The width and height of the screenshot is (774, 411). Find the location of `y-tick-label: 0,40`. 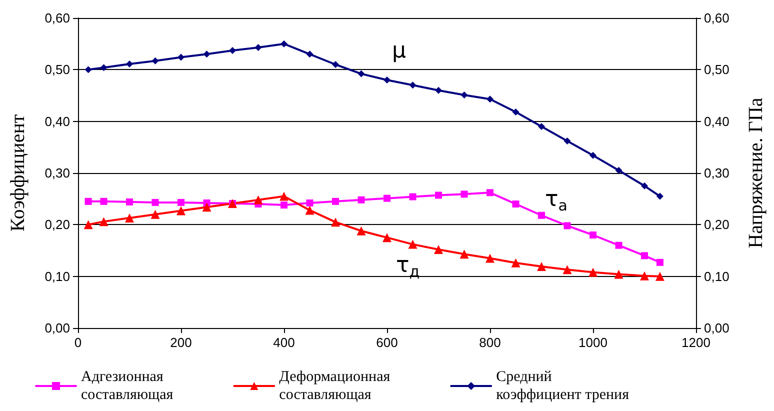

y-tick-label: 0,40 is located at coordinates (57, 121).